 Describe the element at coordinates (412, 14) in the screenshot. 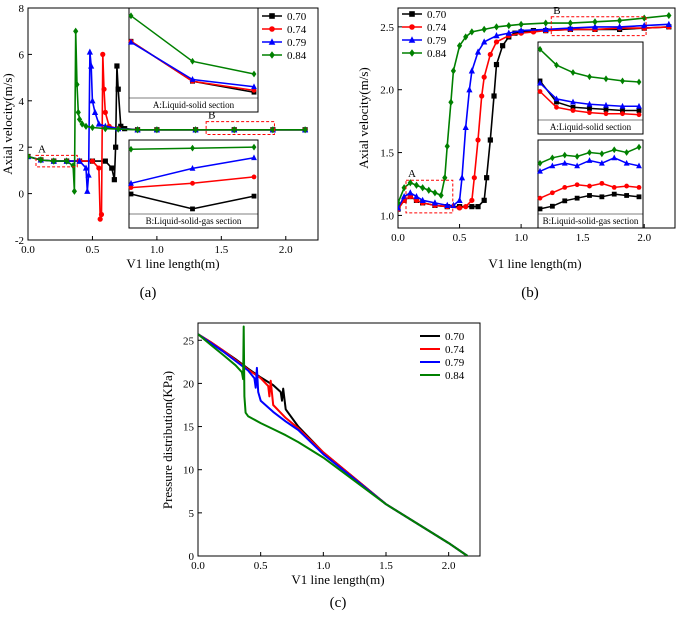

I see `legend-marker-0.70` at that location.